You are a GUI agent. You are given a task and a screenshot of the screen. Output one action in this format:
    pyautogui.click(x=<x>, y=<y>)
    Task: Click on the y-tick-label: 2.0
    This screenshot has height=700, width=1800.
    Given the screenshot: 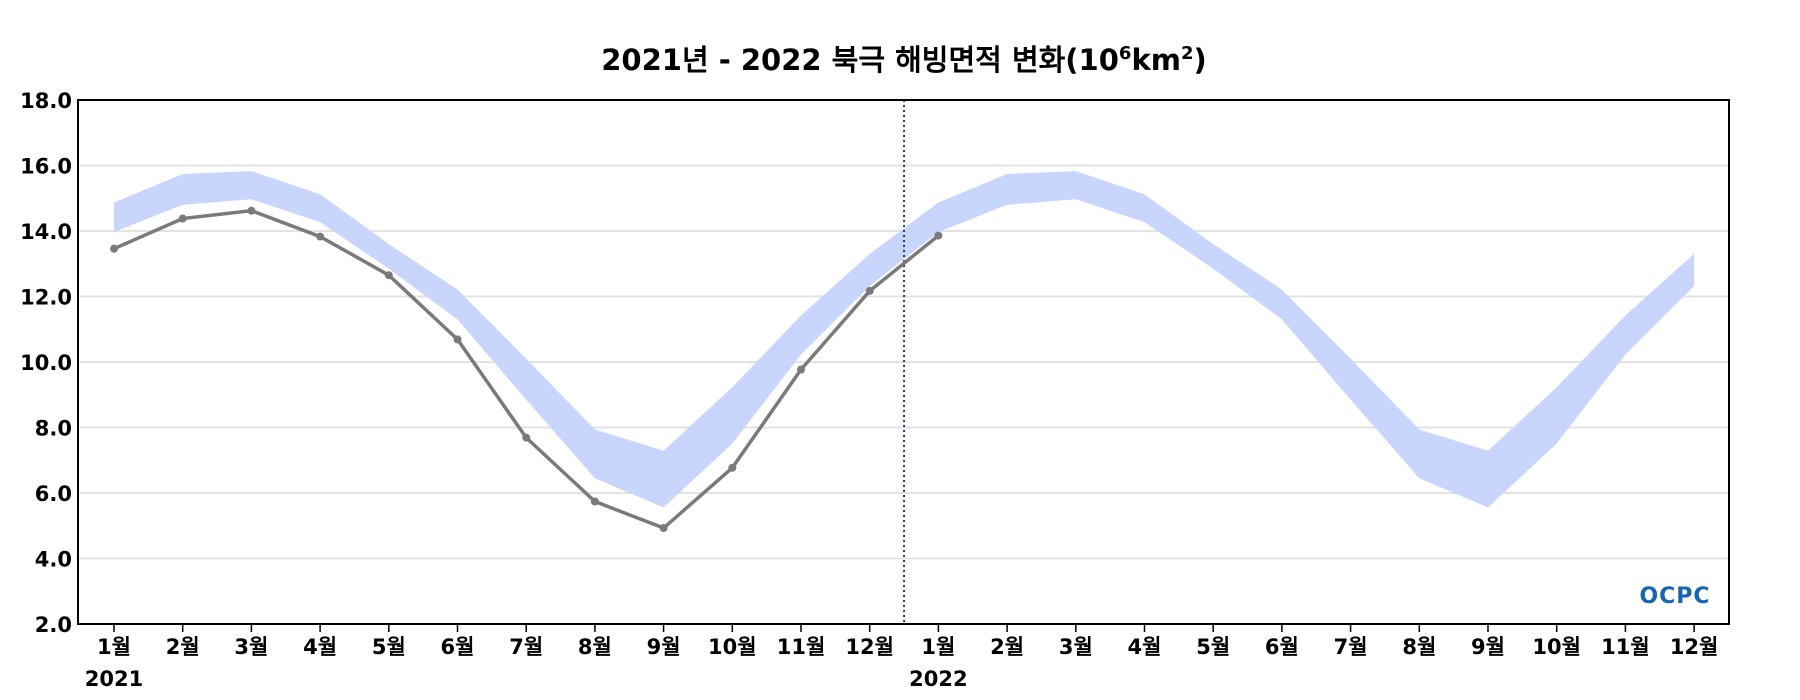 What is the action you would take?
    pyautogui.click(x=53, y=625)
    